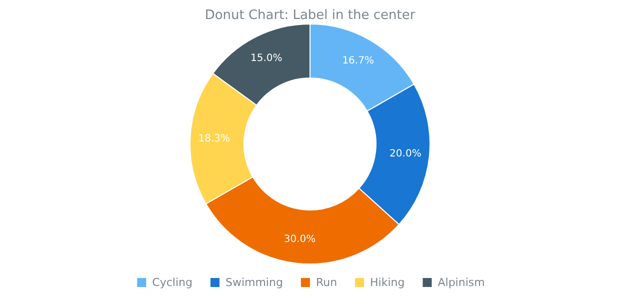 Image resolution: width=620 pixels, height=300 pixels. I want to click on legend-label: Alpinism, so click(461, 282).